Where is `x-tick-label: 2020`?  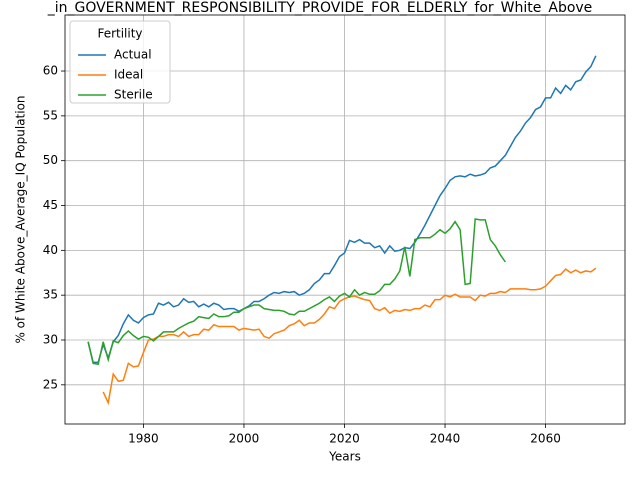
x-tick-label: 2020 is located at coordinates (344, 439).